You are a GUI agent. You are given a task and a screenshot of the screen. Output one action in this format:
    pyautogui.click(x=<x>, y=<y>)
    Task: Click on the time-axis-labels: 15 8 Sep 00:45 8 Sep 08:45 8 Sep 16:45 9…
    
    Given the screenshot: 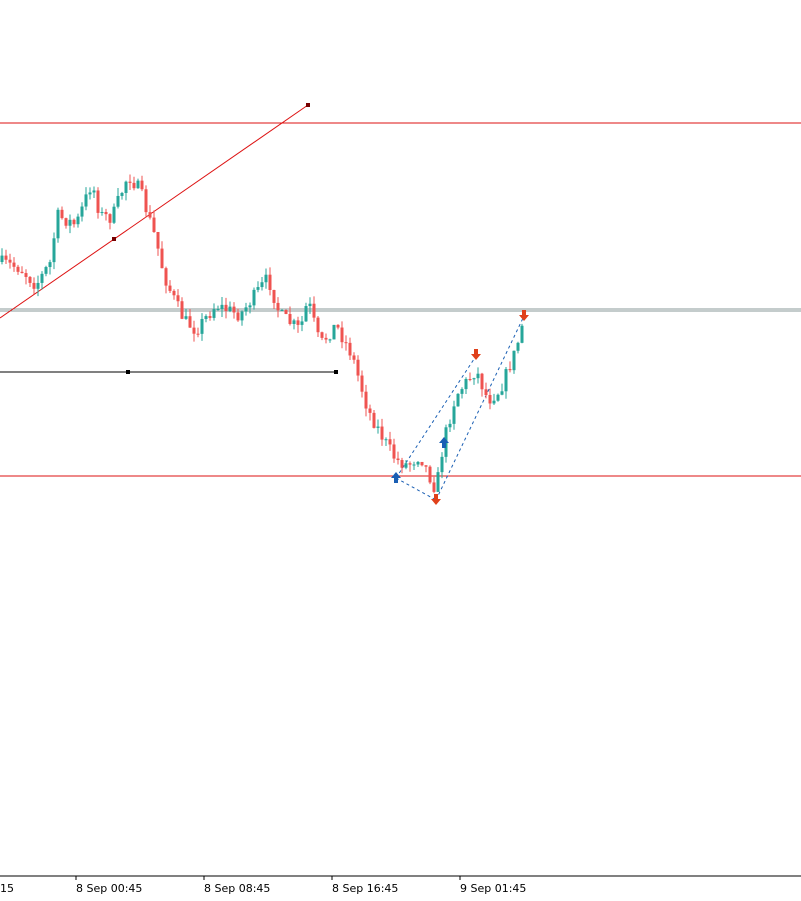 What is the action you would take?
    pyautogui.click(x=263, y=885)
    